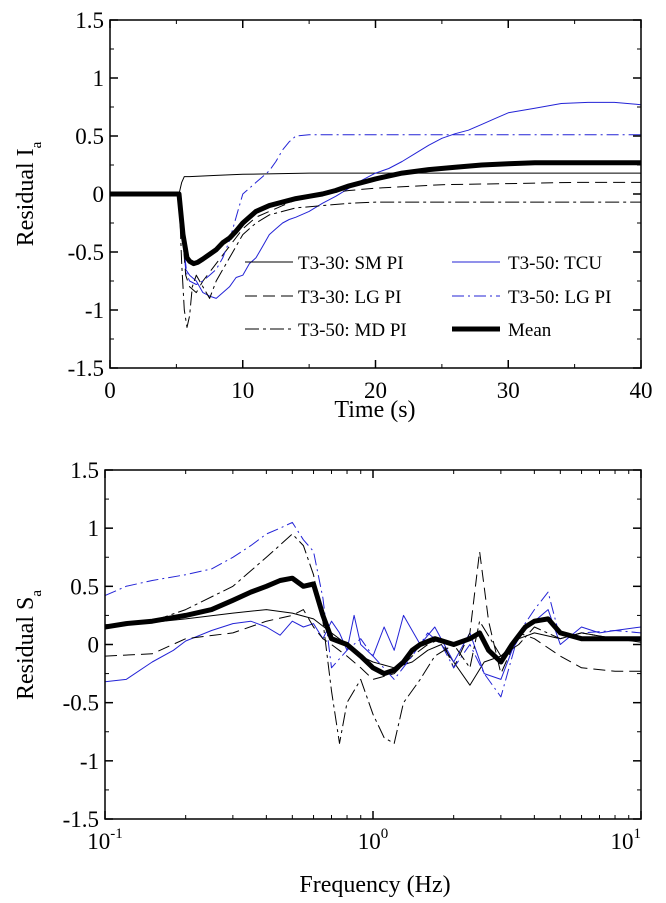  I want to click on time-x-tick-label: 20, so click(375, 390).